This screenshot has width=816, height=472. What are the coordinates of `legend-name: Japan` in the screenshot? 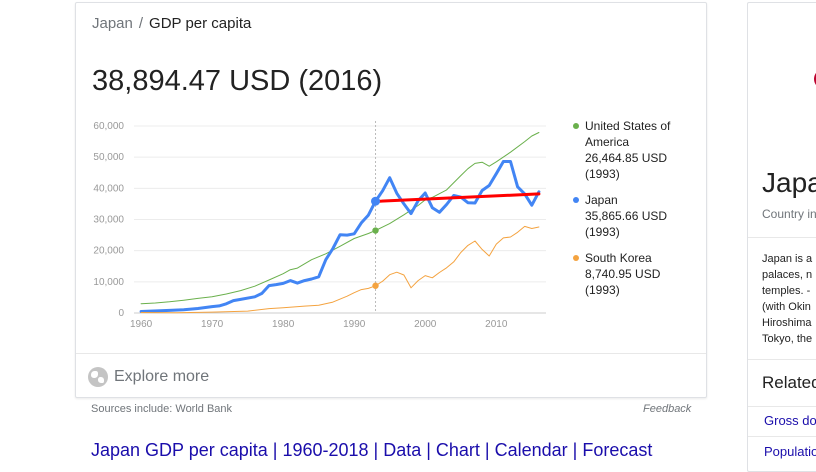 It's located at (601, 200).